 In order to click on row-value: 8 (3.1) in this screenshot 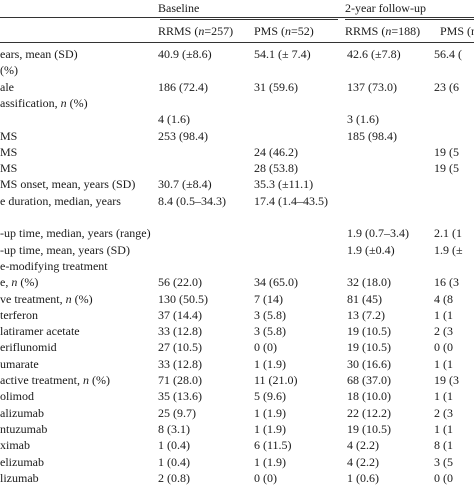, I will do `click(174, 428)`.